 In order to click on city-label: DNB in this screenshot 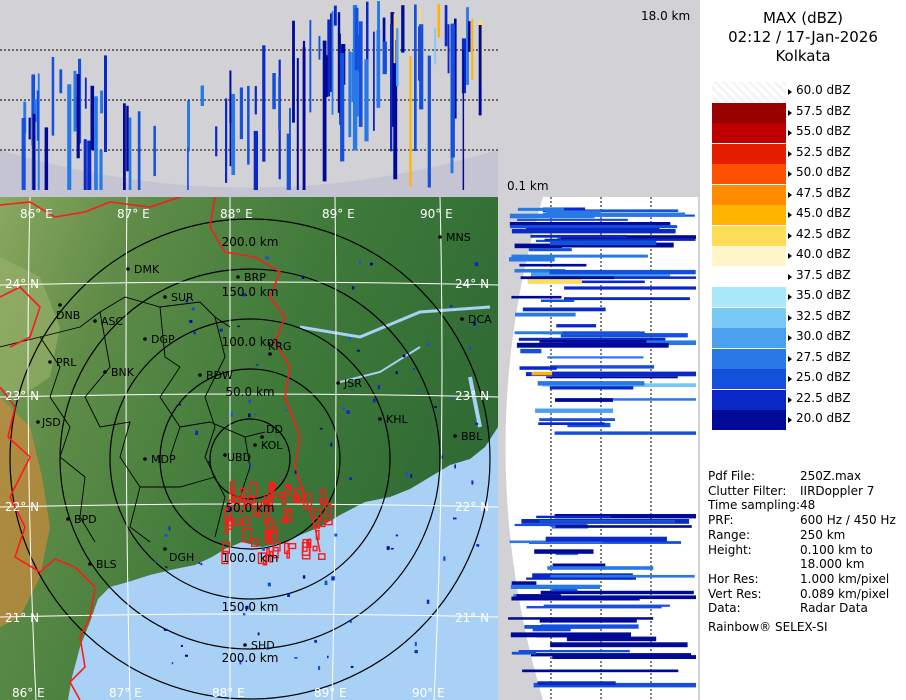, I will do `click(68, 315)`.